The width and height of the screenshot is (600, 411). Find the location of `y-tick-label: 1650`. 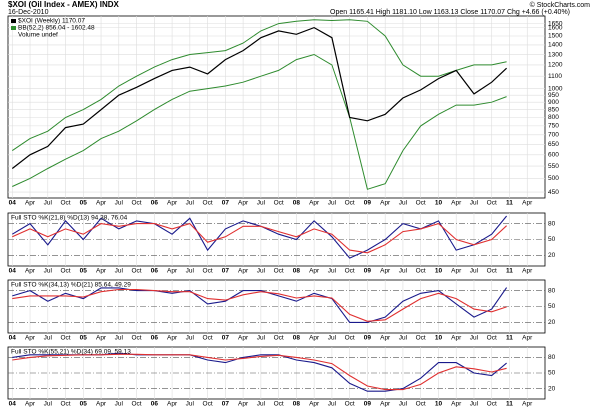

y-tick-label: 1650 is located at coordinates (555, 23).